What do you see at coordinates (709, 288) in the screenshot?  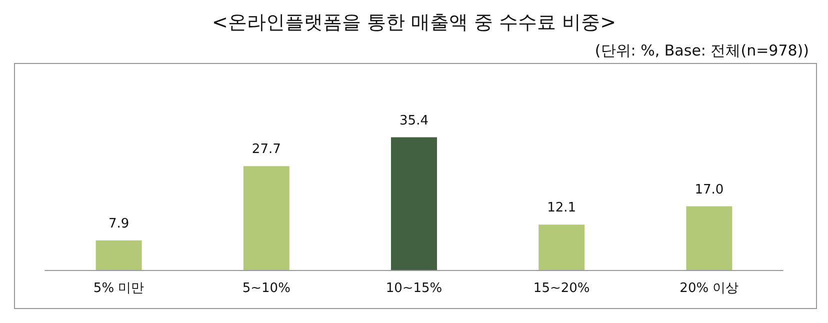 I see `x-tick-label: 20% 이상` at bounding box center [709, 288].